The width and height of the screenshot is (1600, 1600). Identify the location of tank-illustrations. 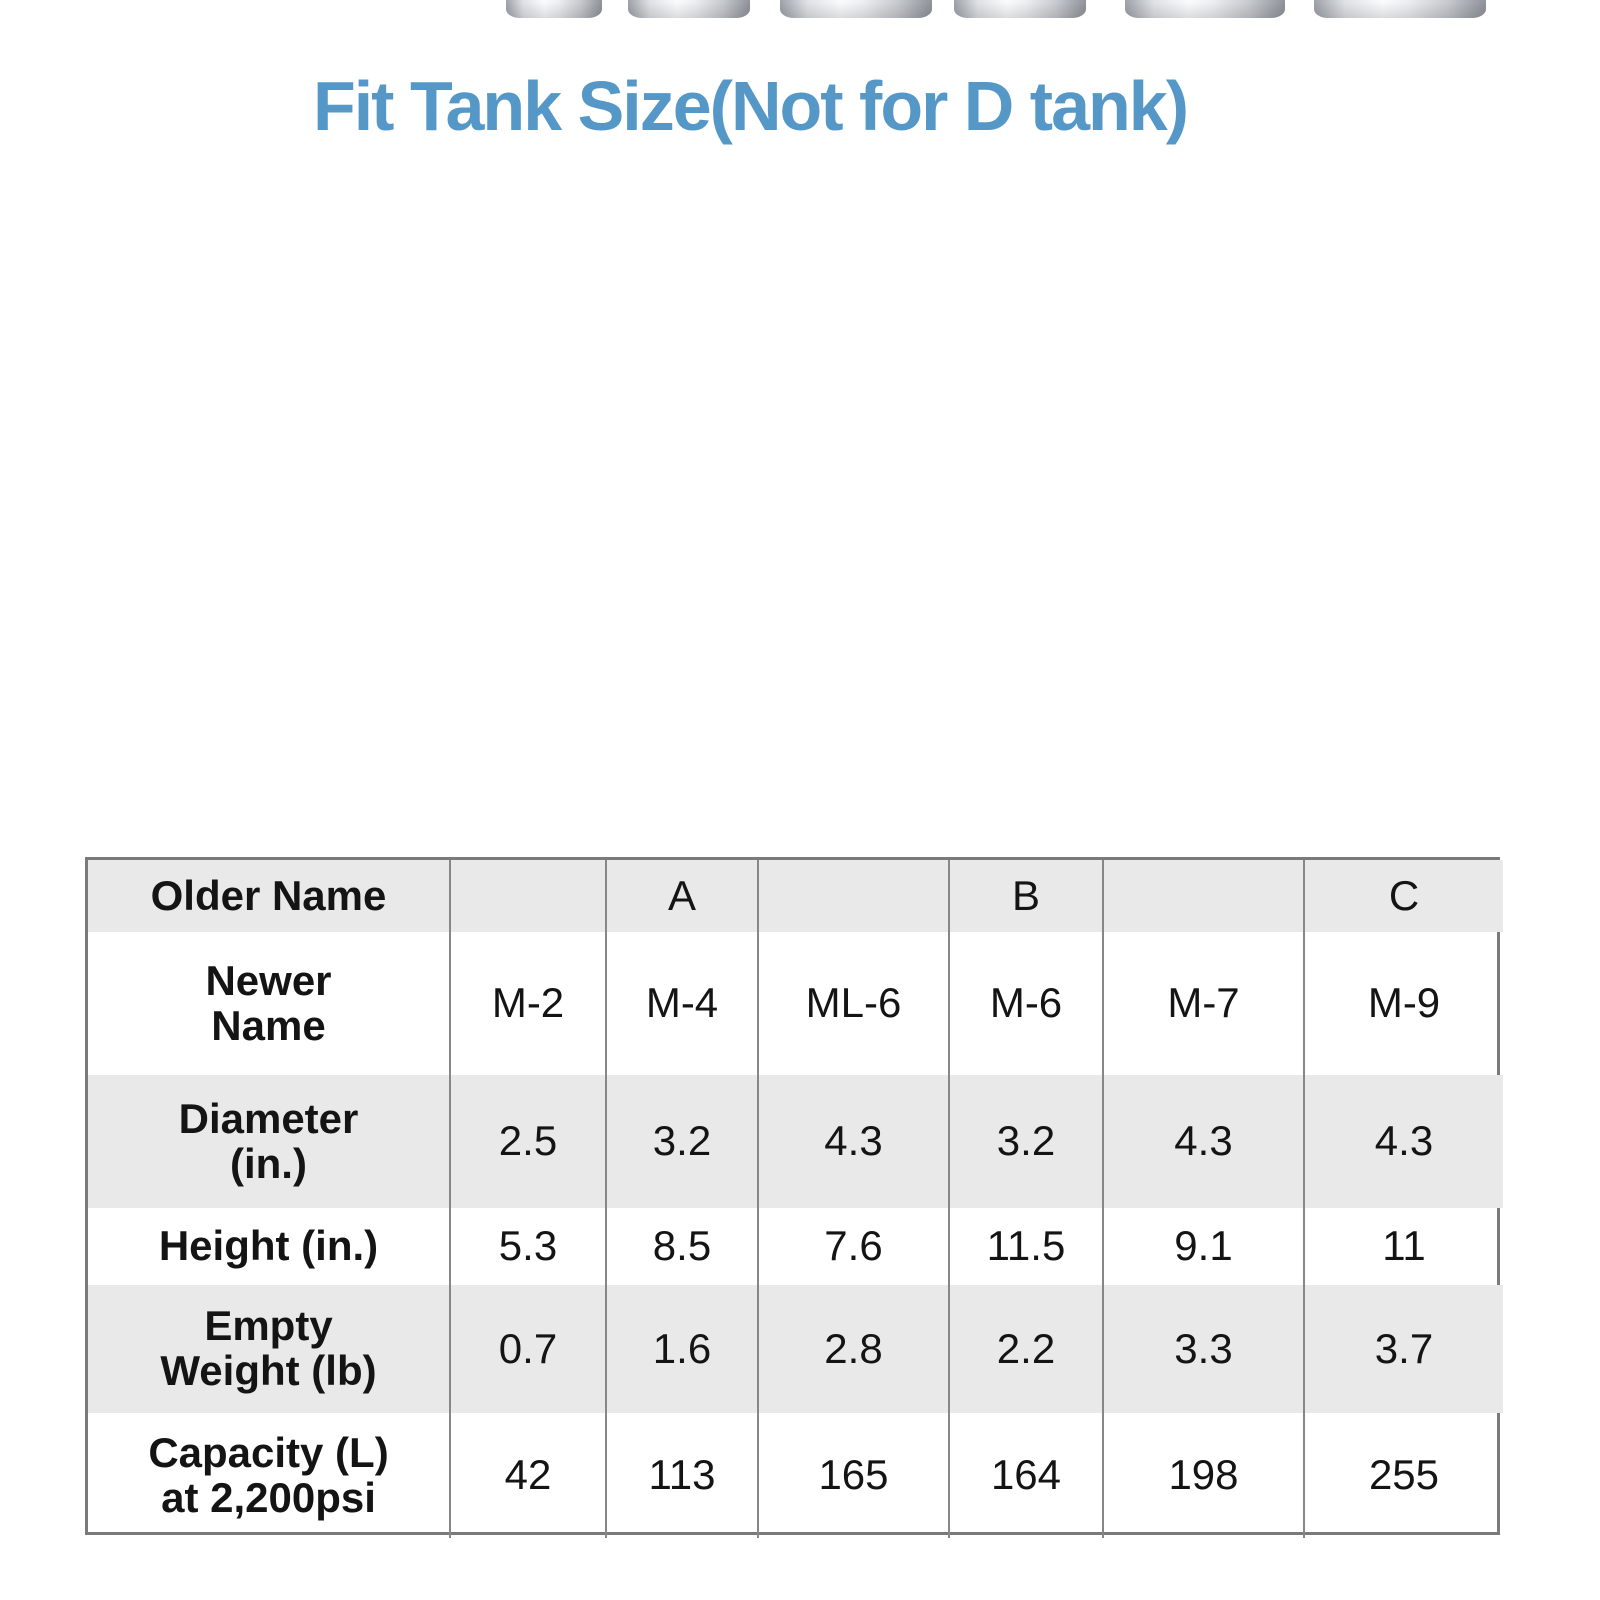
(996, 9).